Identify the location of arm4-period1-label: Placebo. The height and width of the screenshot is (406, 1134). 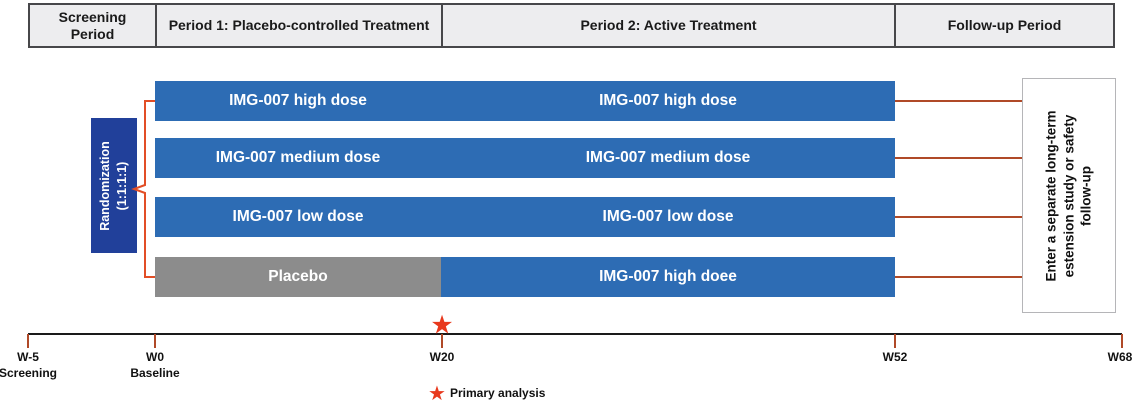
(298, 276).